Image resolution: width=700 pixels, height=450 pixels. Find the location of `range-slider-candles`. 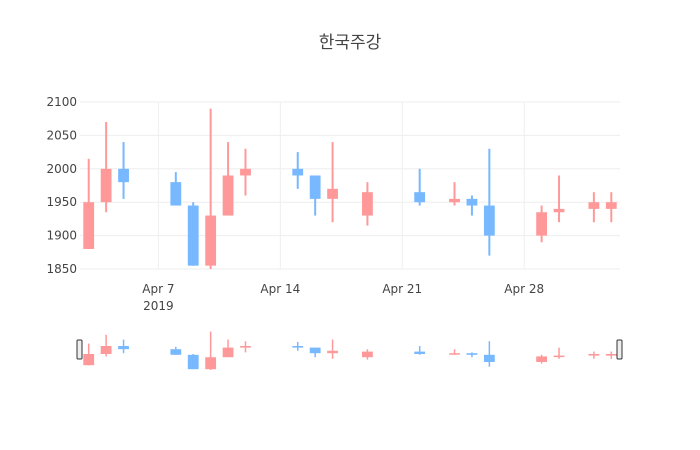

range-slider-candles is located at coordinates (350, 350).